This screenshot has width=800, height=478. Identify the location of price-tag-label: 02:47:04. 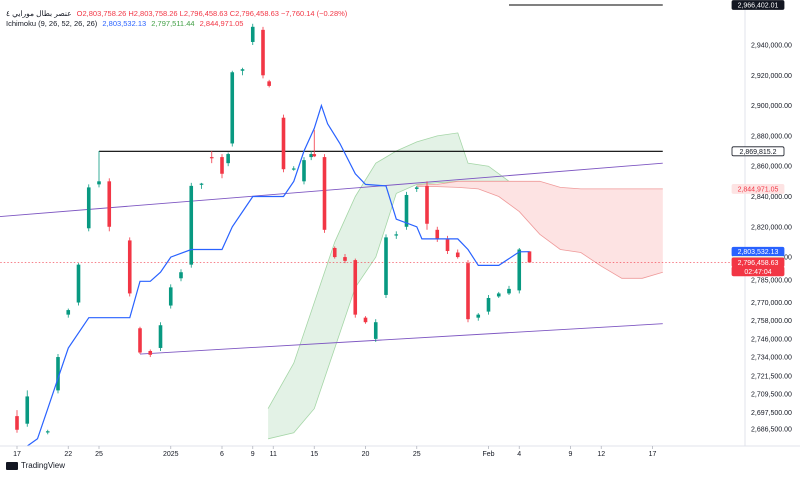
(757, 272).